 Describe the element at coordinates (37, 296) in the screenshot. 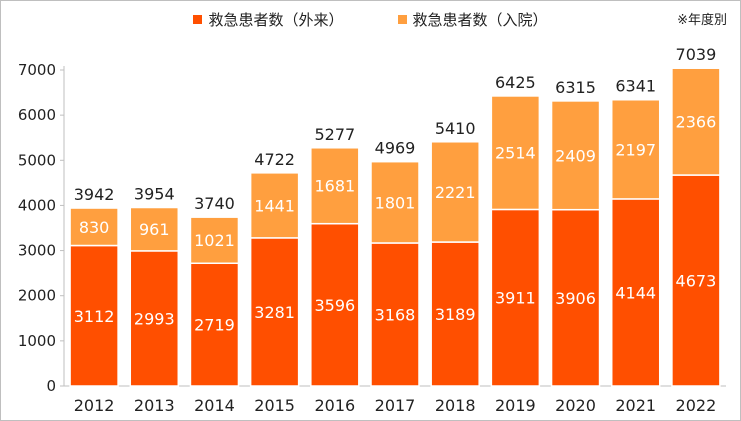

I see `y-tick-label: 2000` at that location.